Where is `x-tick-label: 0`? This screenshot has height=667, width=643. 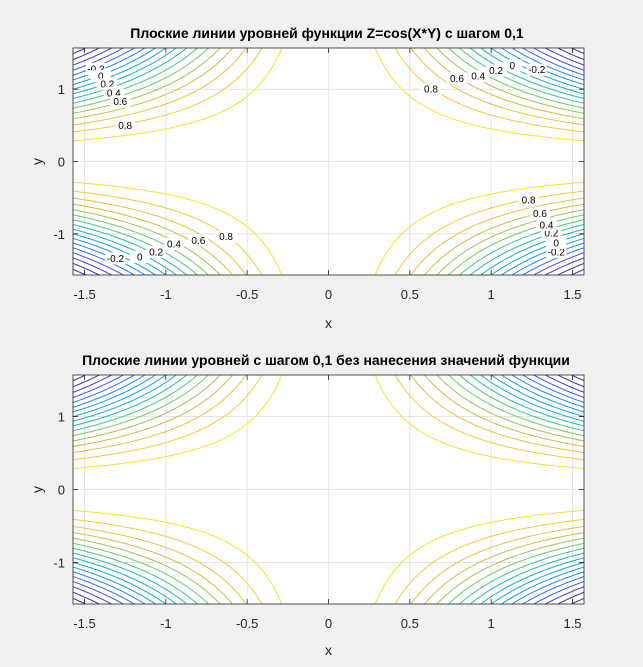
x-tick-label: 0 is located at coordinates (328, 623).